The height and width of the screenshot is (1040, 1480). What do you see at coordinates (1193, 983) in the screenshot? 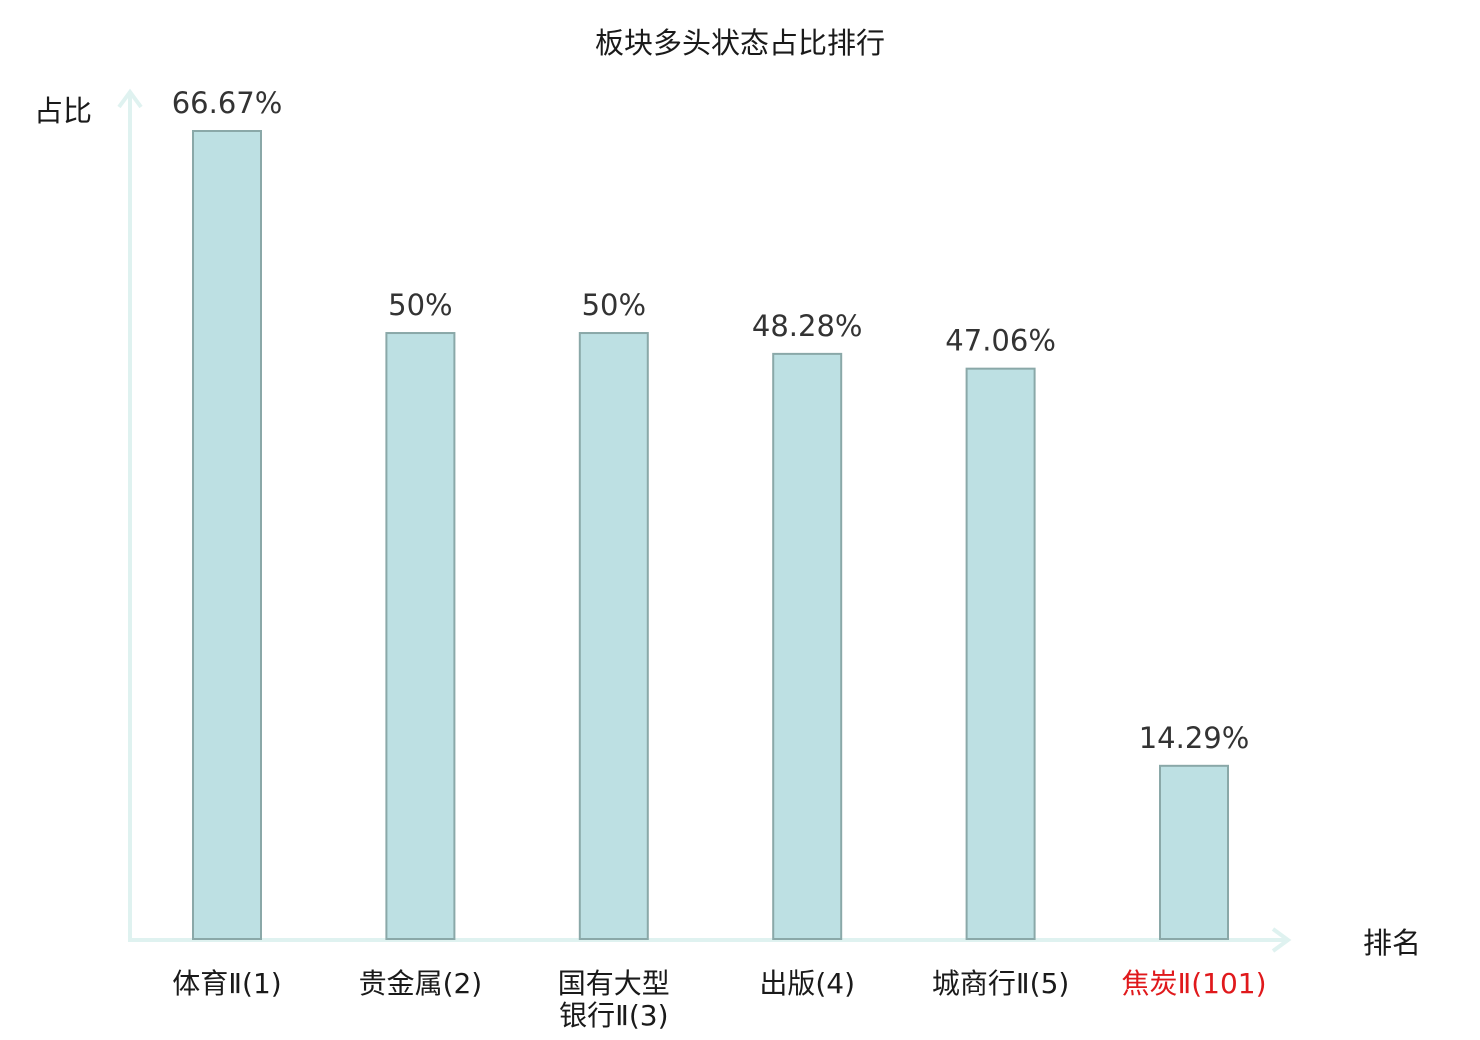
I see `category-label-6: 焦炭Ⅱ(101)` at bounding box center [1193, 983].